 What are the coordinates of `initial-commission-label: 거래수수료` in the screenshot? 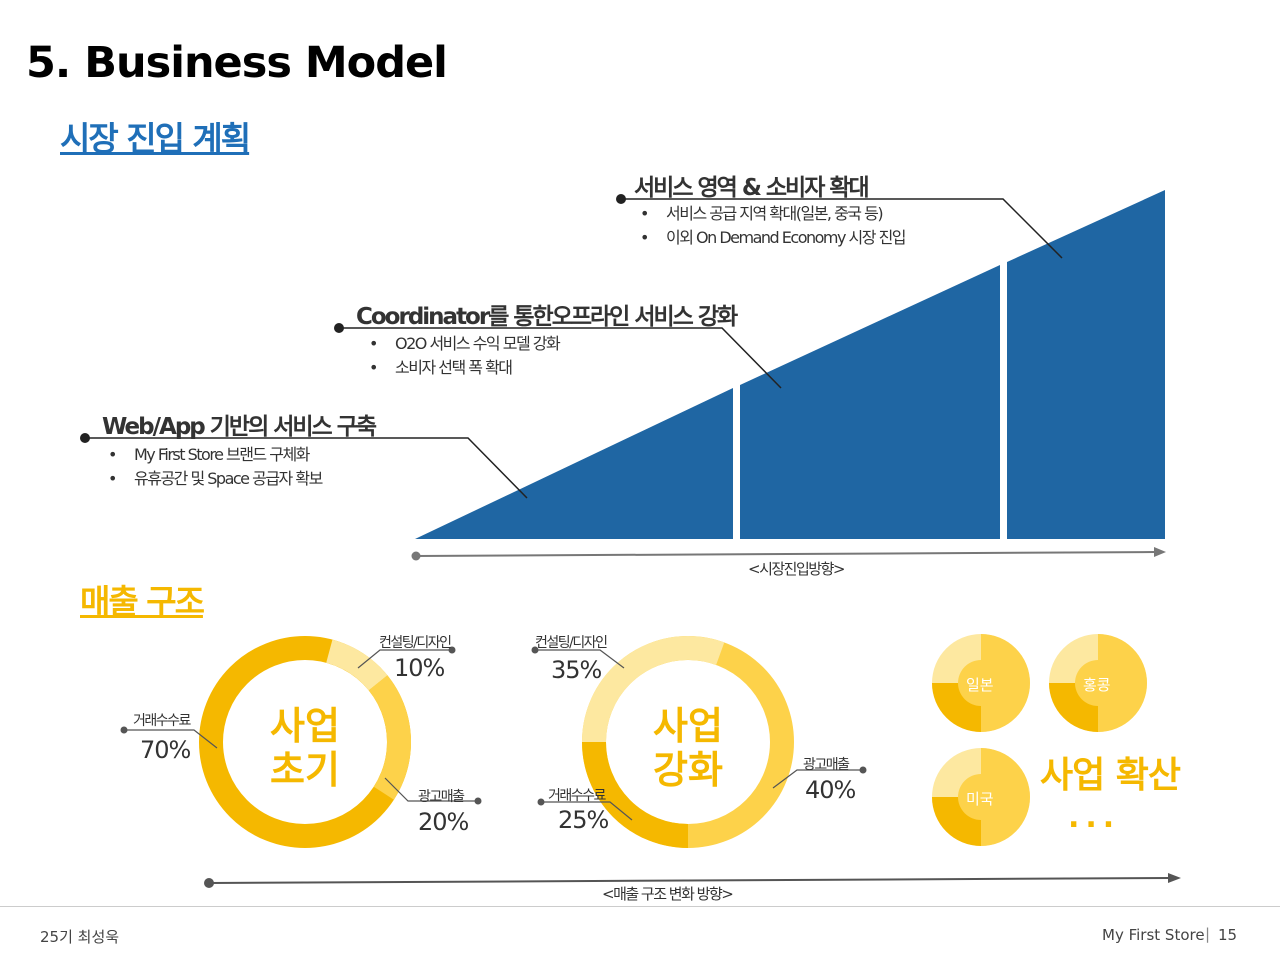 It's located at (162, 721).